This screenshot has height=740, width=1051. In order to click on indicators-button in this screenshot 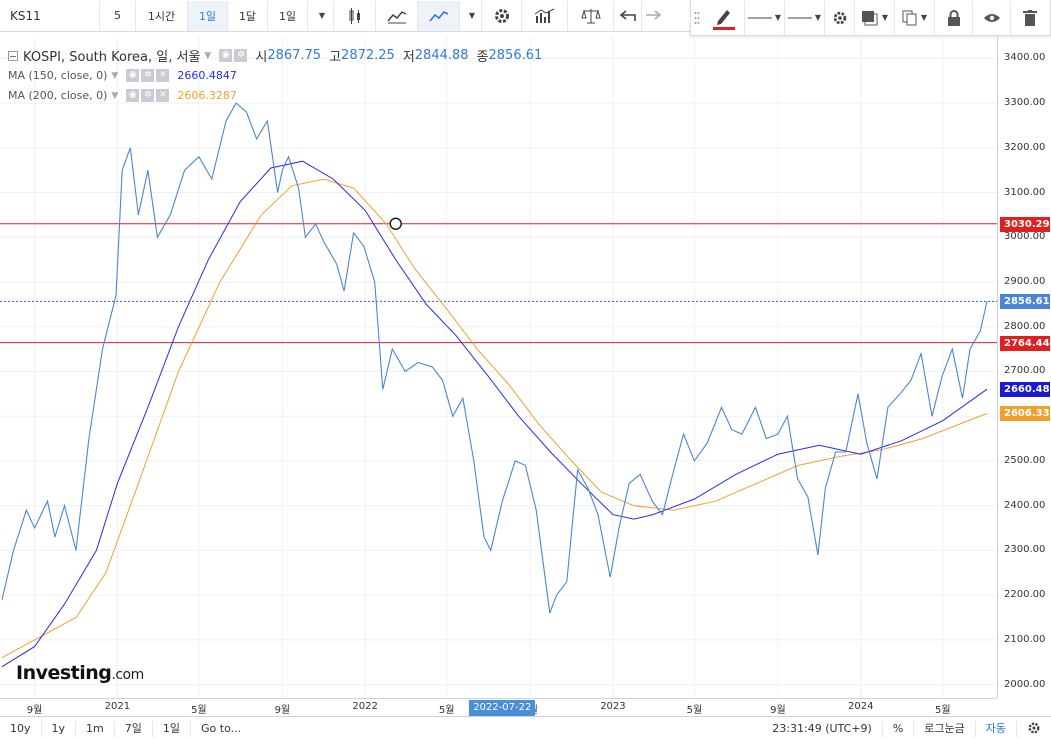, I will do `click(545, 15)`.